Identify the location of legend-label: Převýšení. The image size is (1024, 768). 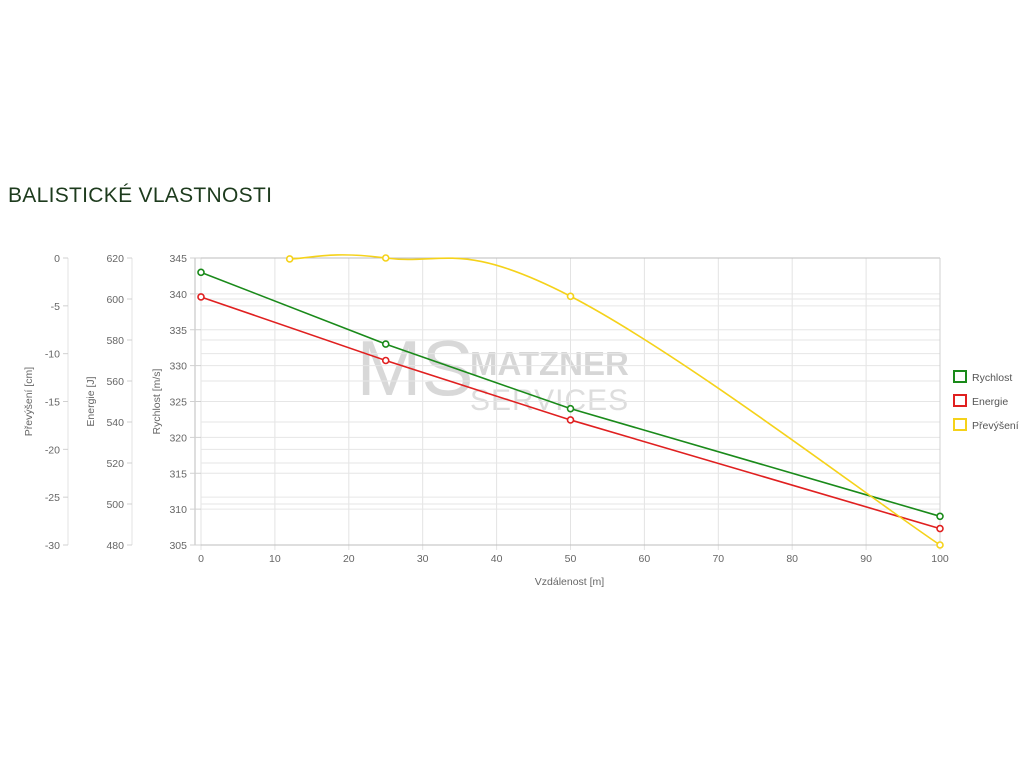
(995, 426).